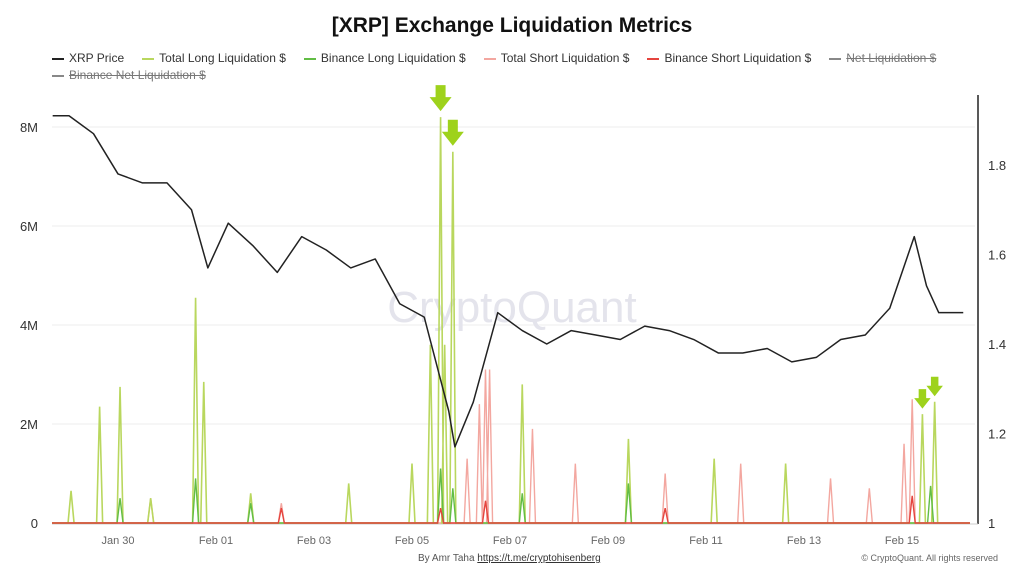  Describe the element at coordinates (446, 558) in the screenshot. I see `author: By Amr Taha` at that location.